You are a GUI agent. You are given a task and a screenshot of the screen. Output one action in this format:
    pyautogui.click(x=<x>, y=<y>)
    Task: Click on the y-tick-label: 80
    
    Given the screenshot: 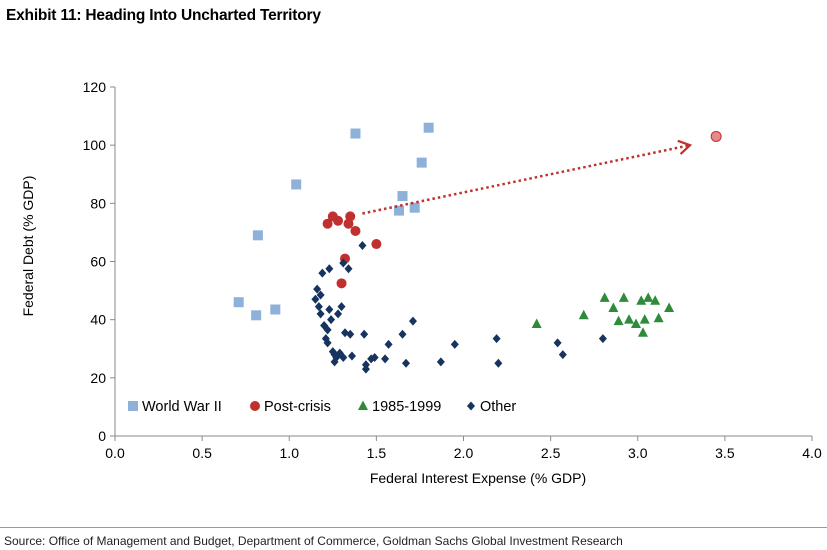 What is the action you would take?
    pyautogui.click(x=98, y=203)
    